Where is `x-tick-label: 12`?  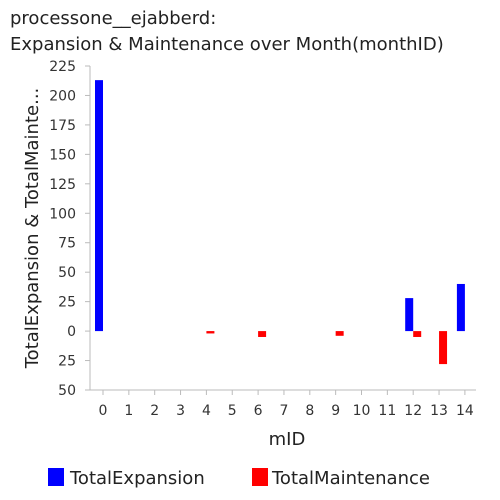 x-tick-label: 12 is located at coordinates (413, 411).